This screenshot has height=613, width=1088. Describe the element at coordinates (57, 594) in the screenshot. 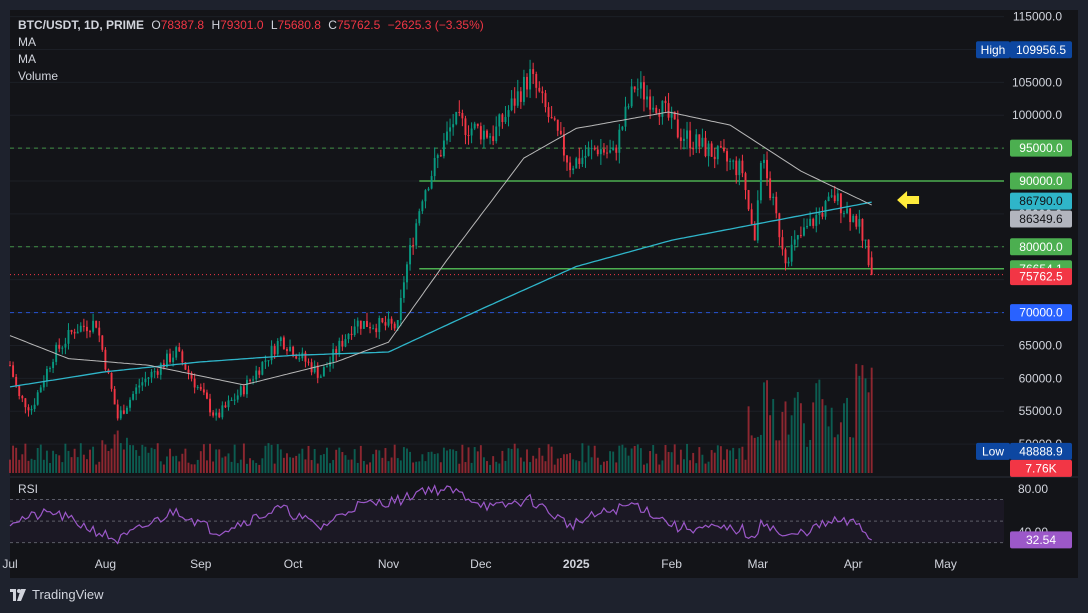

I see `brand-footer: TradingView` at that location.